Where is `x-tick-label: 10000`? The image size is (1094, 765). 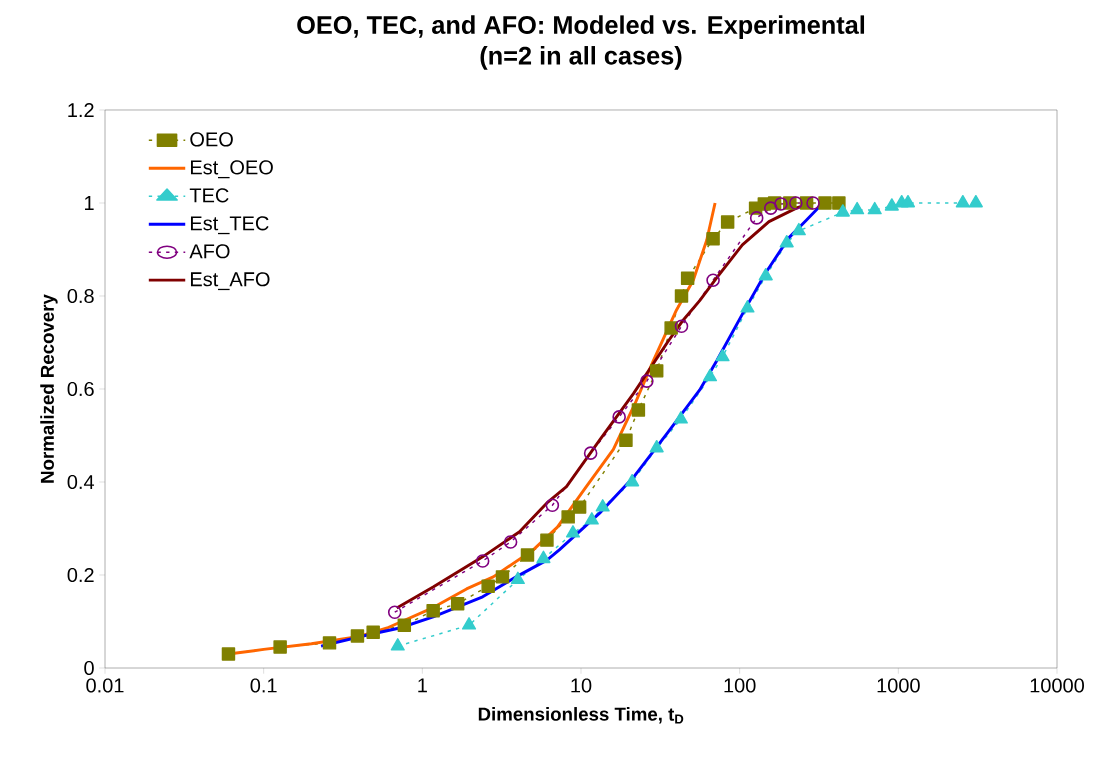
x-tick-label: 10000 is located at coordinates (1057, 685).